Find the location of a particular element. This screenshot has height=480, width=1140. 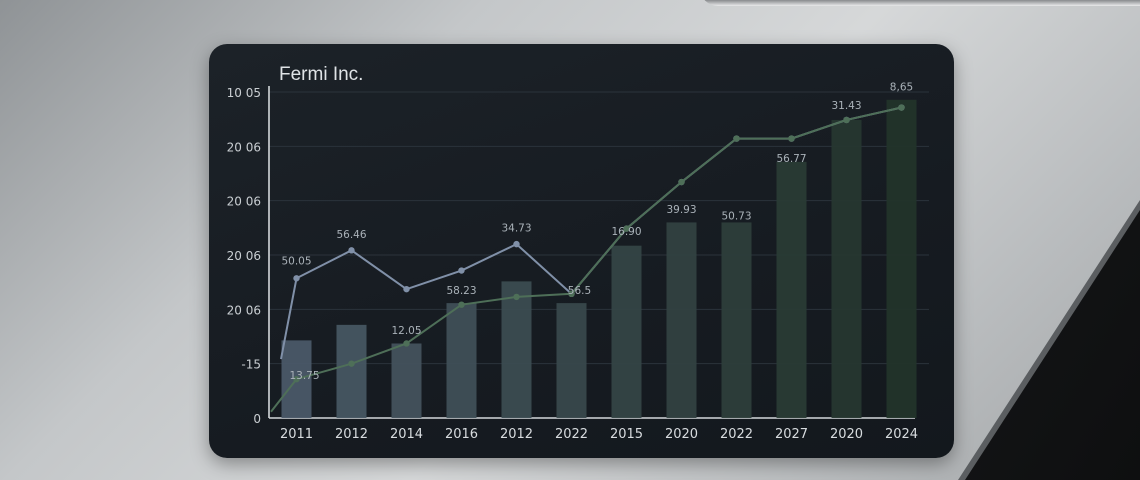

x-tick-label: 2024 is located at coordinates (901, 434).